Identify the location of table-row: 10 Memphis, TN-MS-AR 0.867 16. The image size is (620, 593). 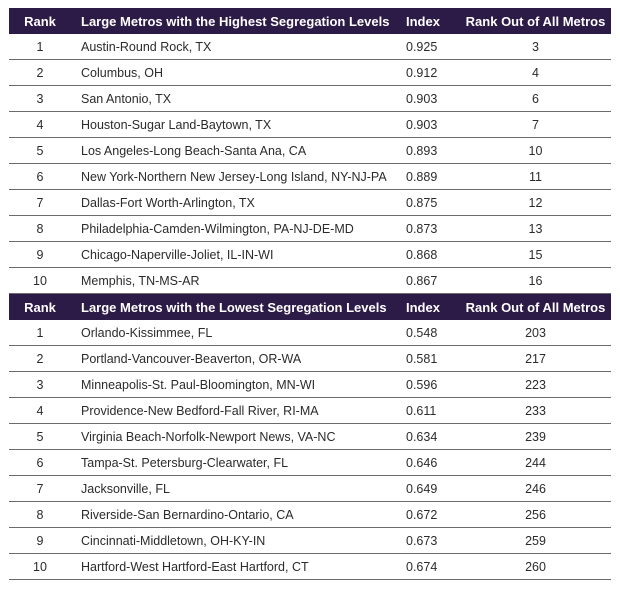
(310, 280).